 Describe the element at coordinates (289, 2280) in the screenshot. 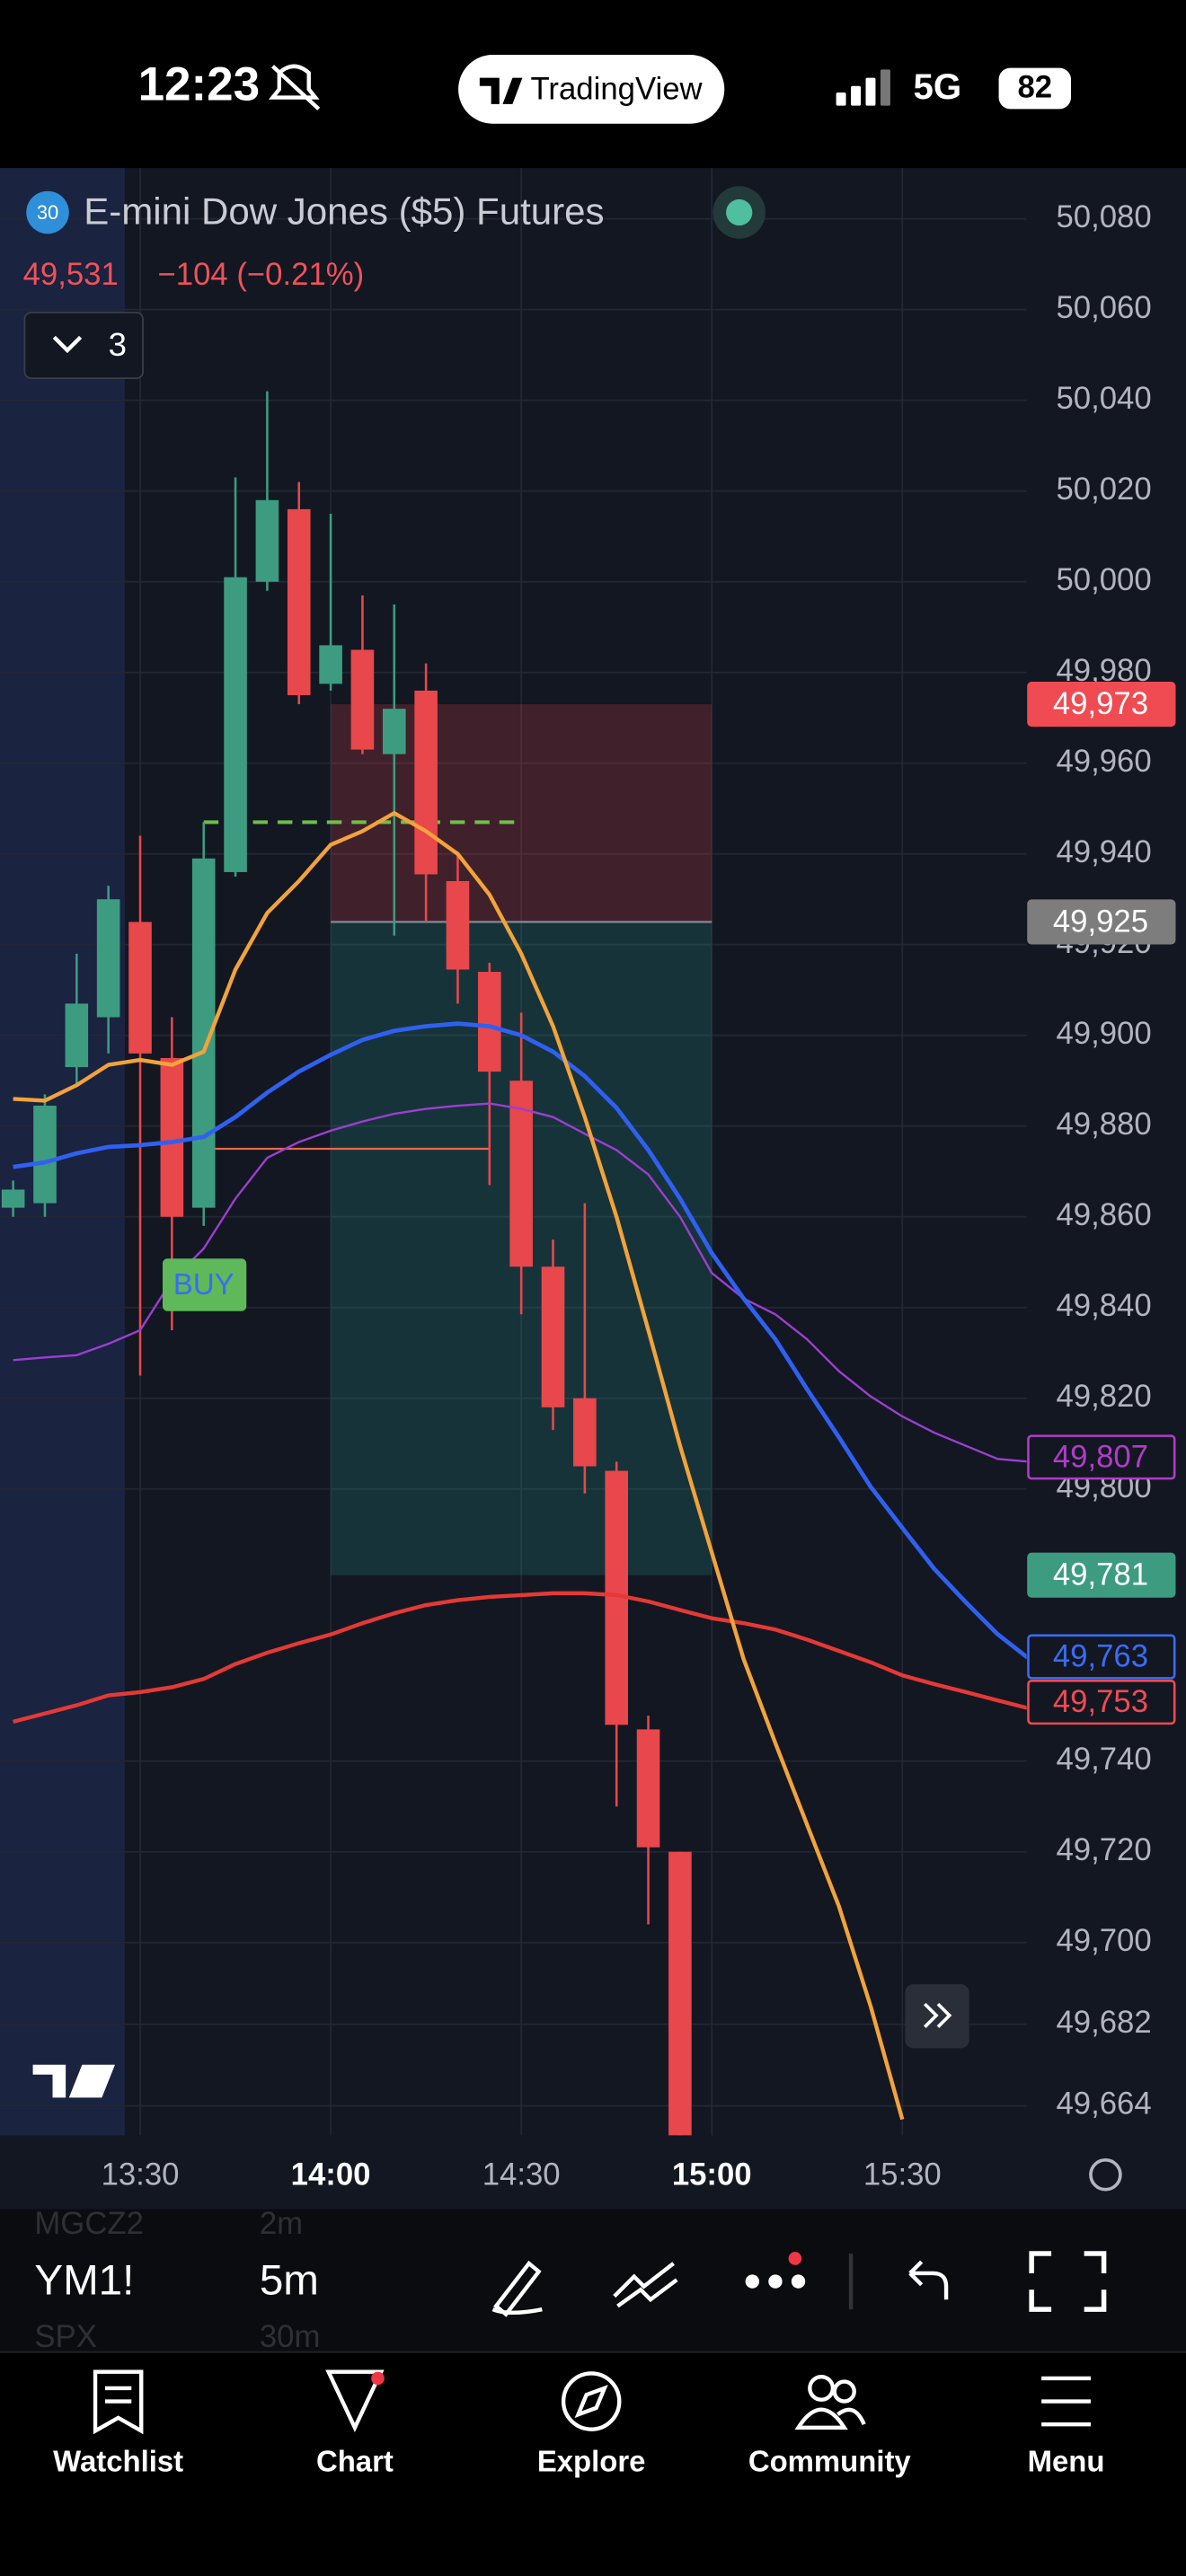

I see `interval-button: 5m` at that location.